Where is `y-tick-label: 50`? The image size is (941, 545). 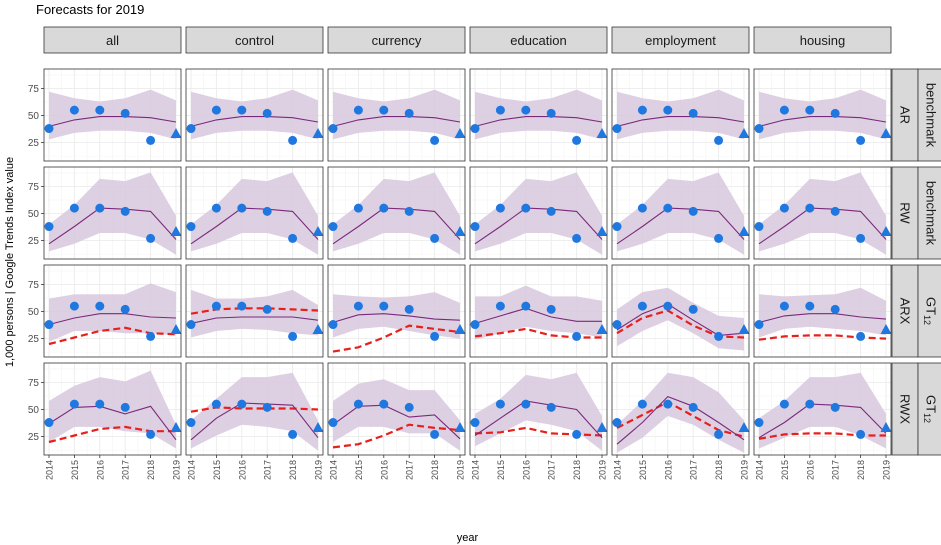 y-tick-label: 50 is located at coordinates (34, 312).